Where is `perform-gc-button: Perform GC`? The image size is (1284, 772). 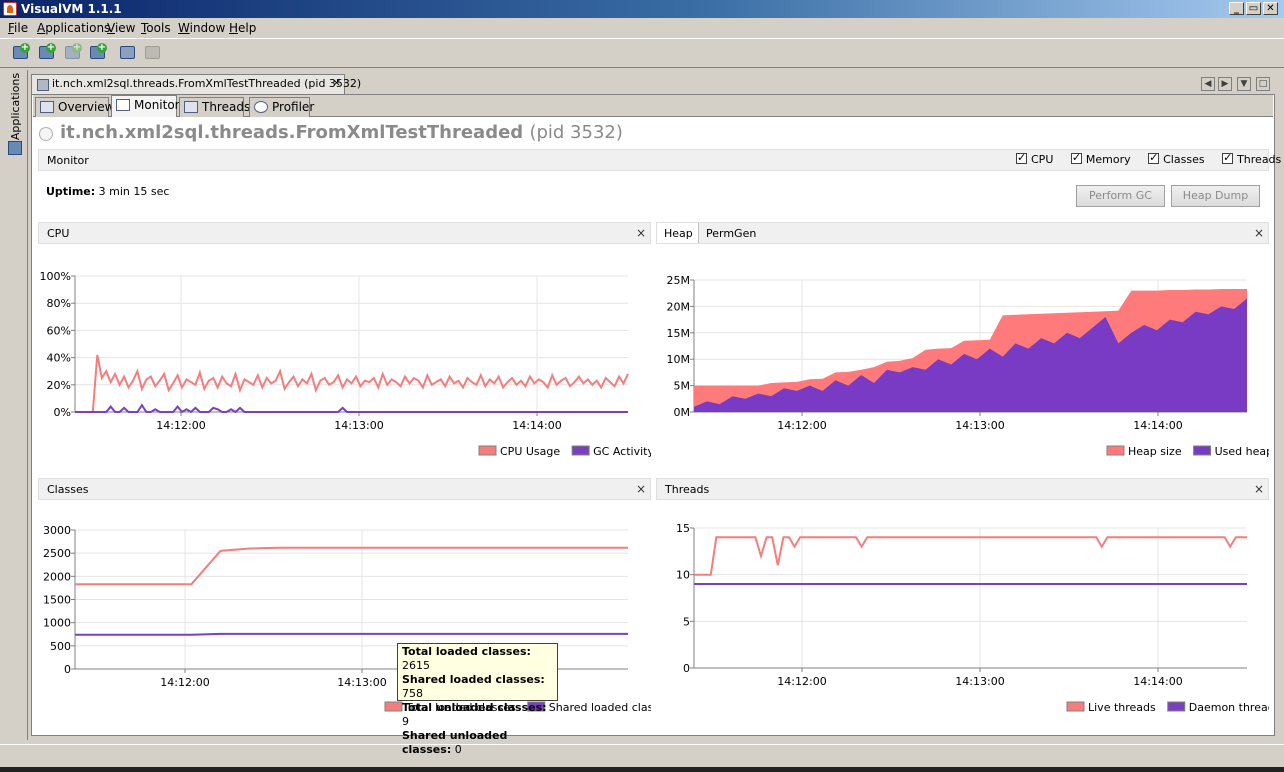 perform-gc-button: Perform GC is located at coordinates (1120, 196).